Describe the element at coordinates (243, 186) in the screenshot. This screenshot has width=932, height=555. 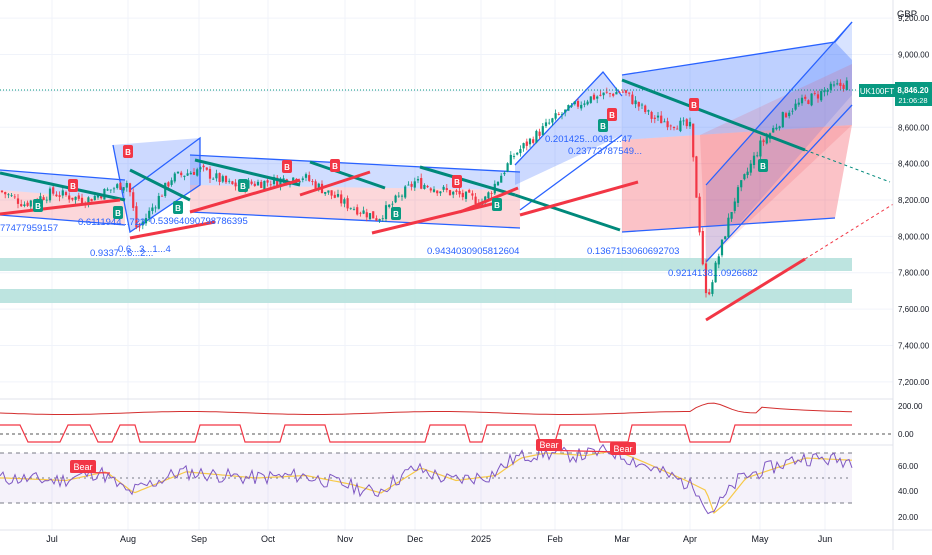
I see `signal-text-3: B` at that location.